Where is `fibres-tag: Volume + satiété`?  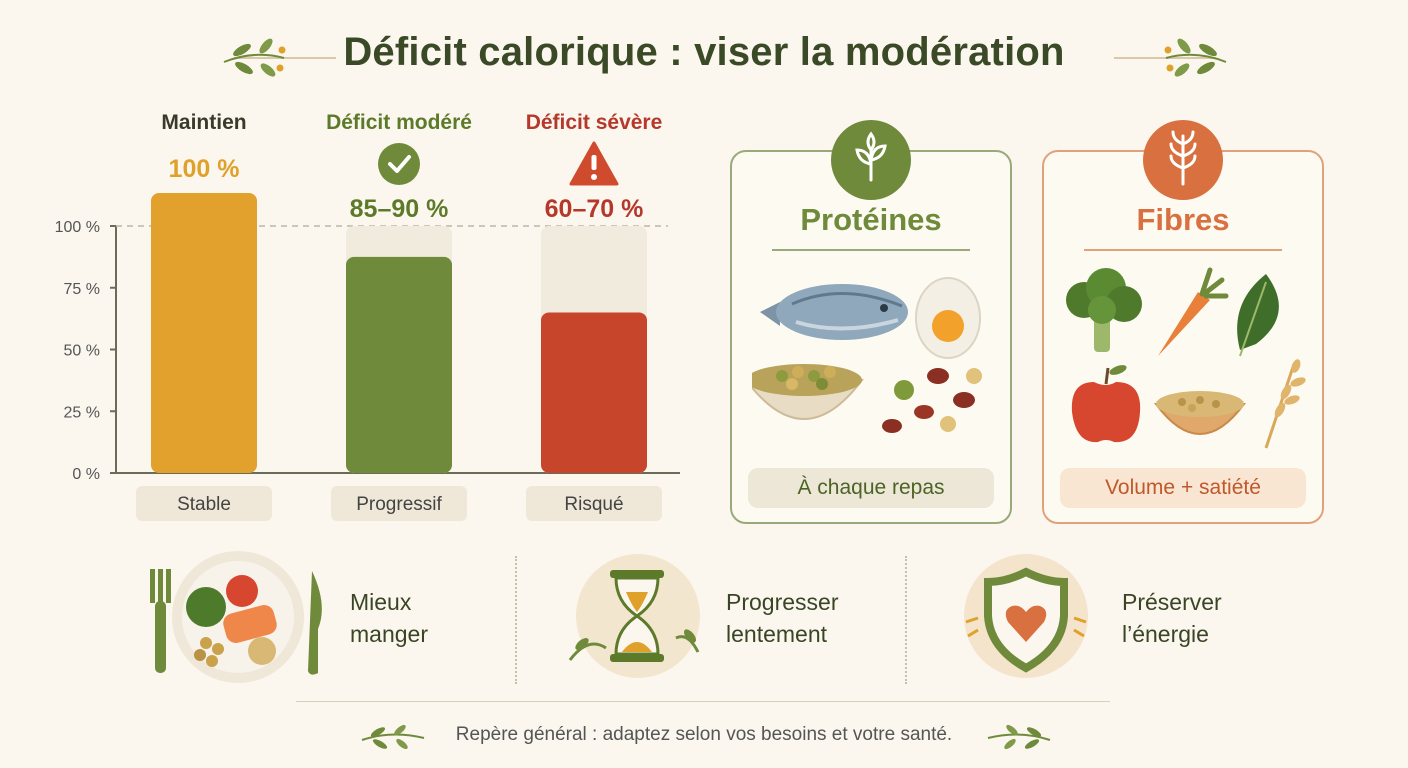 fibres-tag: Volume + satiété is located at coordinates (1183, 488).